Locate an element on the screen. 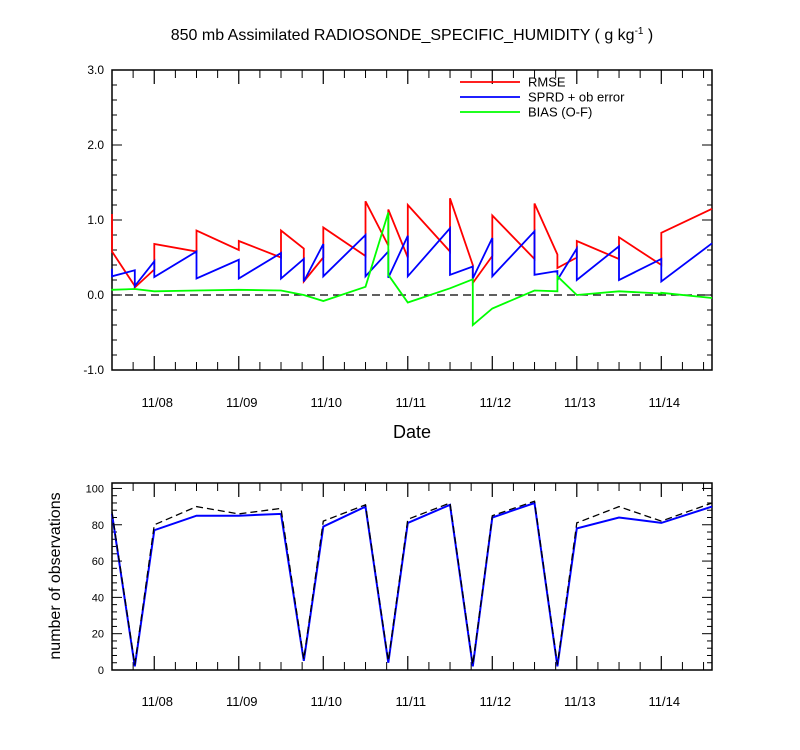 The height and width of the screenshot is (750, 800). bottom-ytick-label: 40 is located at coordinates (98, 598).